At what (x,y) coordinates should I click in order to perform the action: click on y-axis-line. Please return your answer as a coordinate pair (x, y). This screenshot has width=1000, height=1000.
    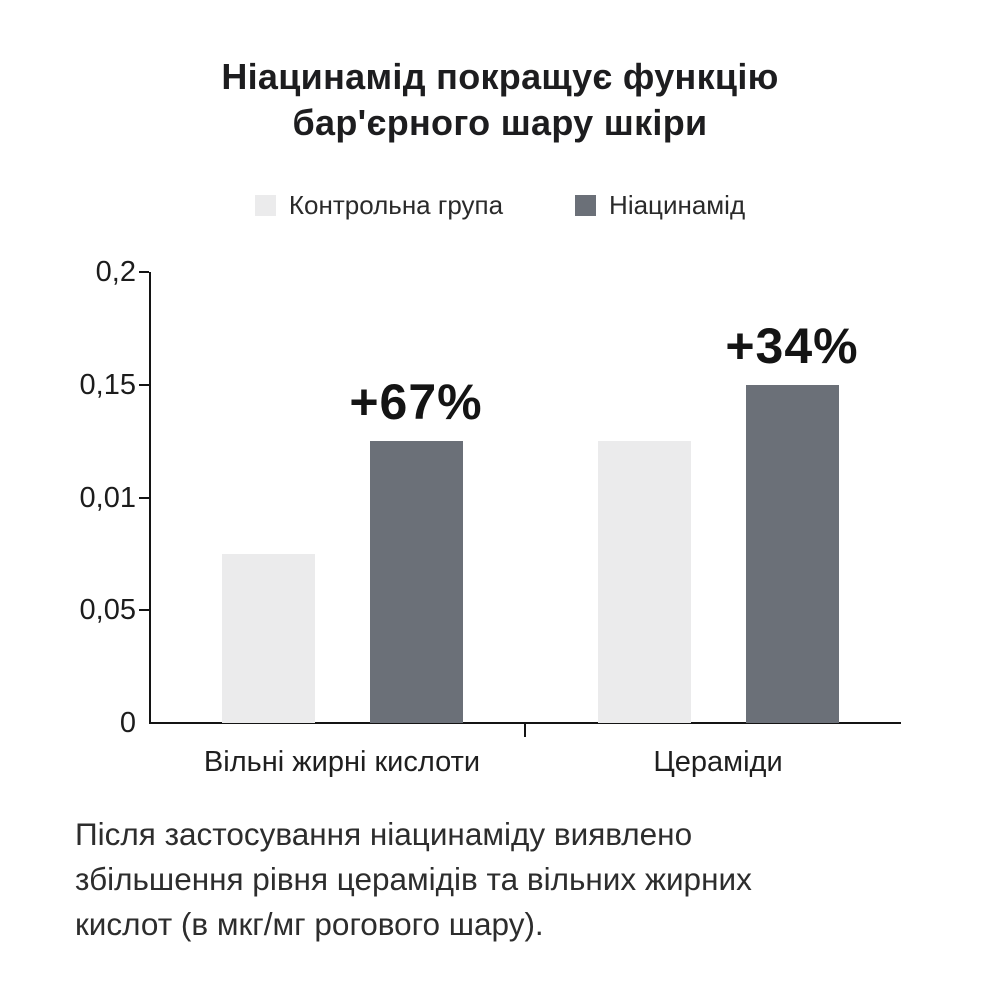
    Looking at the image, I should click on (150, 497).